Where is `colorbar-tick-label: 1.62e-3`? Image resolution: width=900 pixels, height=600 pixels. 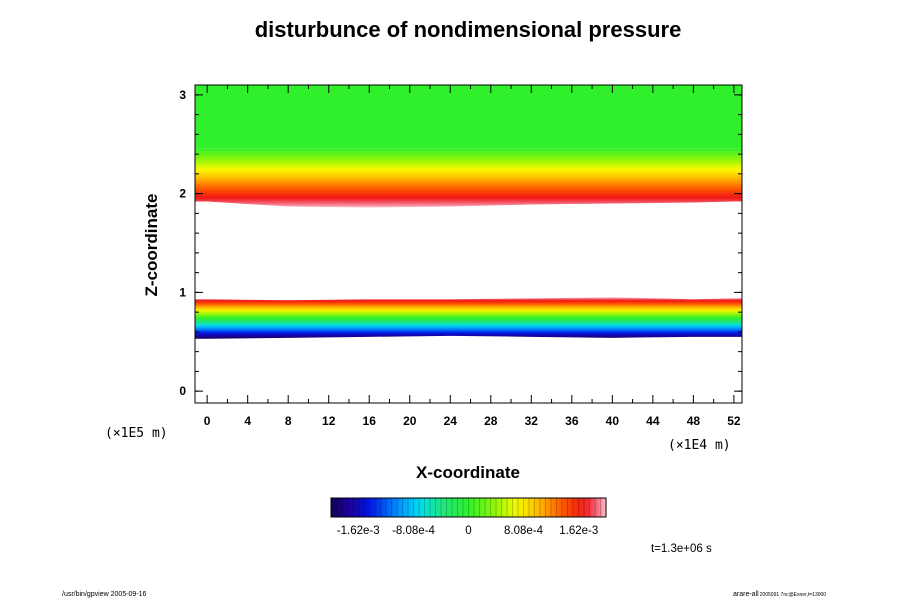
colorbar-tick-label: 1.62e-3 is located at coordinates (578, 531).